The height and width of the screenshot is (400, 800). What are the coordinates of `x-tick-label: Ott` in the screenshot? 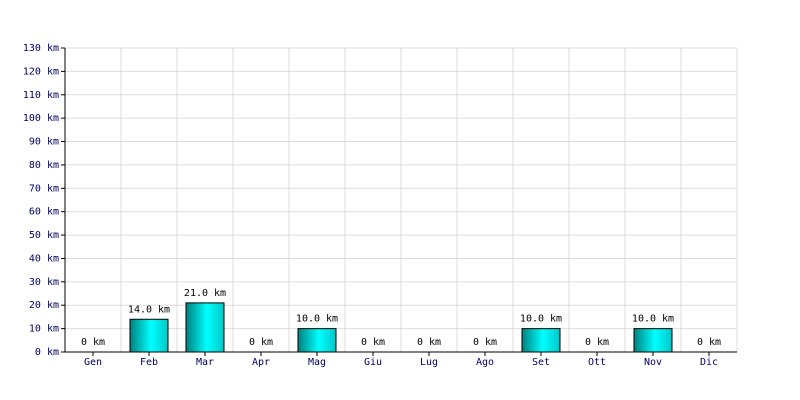 It's located at (597, 362).